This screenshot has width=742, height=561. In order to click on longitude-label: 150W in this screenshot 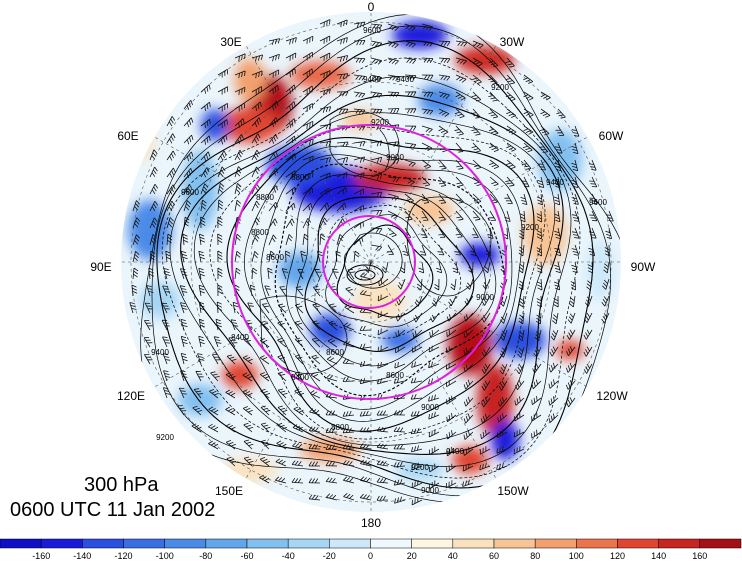, I will do `click(513, 491)`.